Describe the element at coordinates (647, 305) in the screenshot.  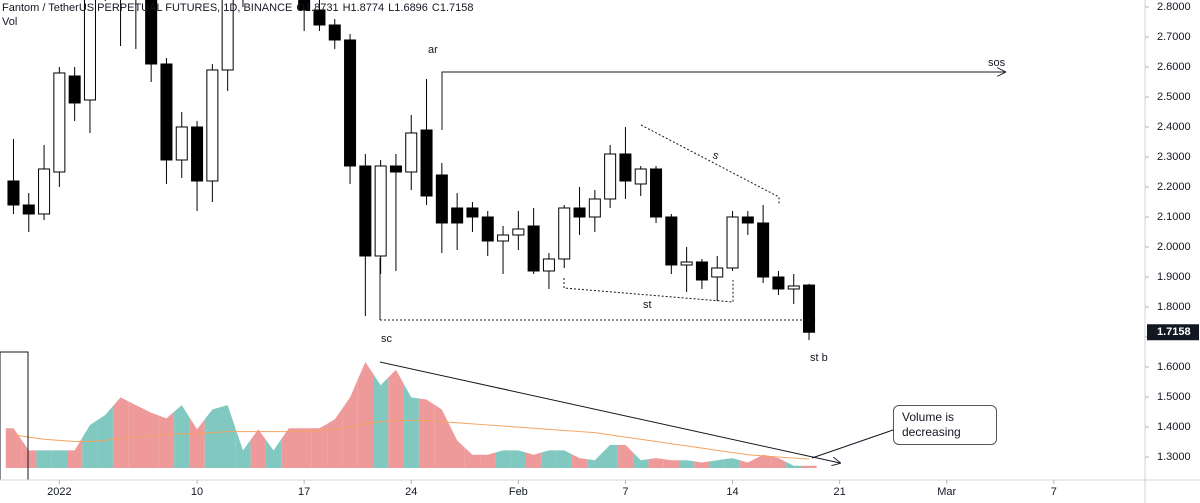
I see `annotation-st: st` at that location.